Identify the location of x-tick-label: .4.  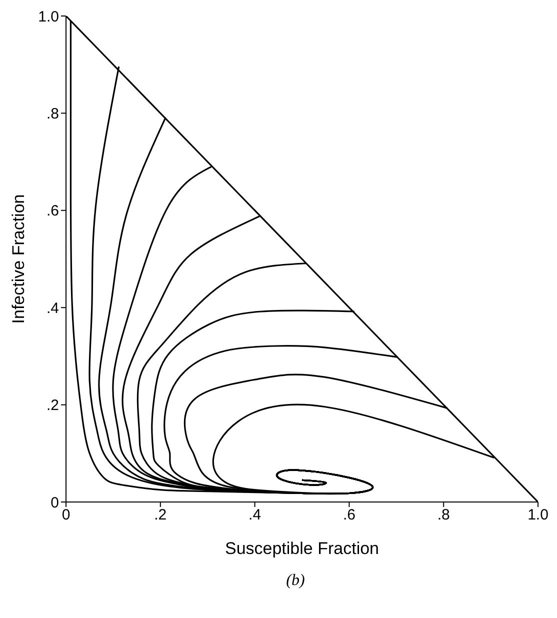
(255, 515).